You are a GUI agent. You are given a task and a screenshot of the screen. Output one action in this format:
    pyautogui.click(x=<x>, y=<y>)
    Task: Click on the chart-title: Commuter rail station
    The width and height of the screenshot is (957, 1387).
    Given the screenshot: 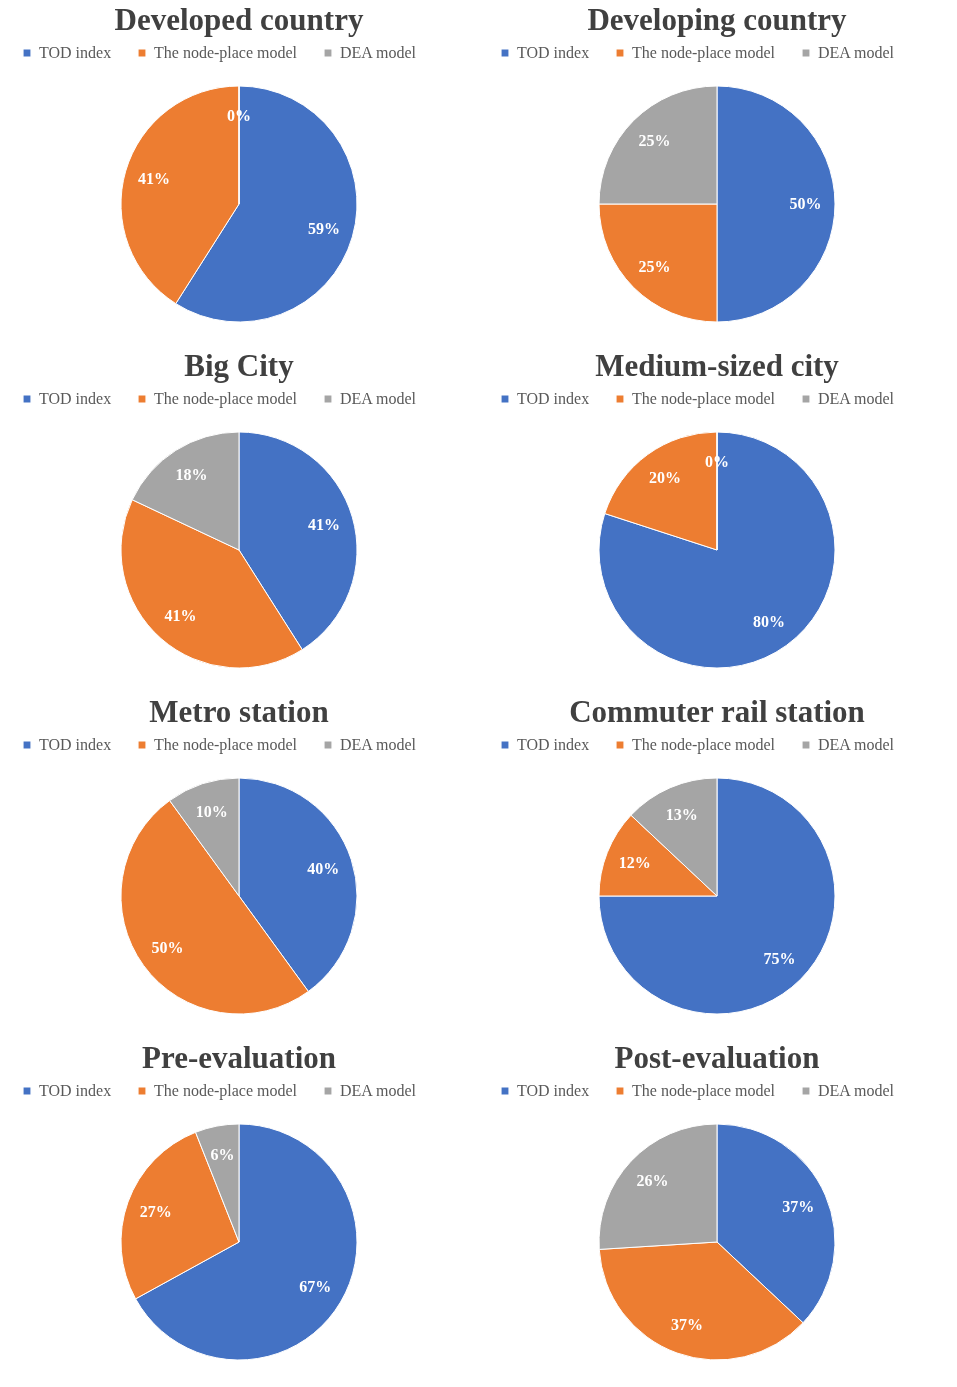 What is the action you would take?
    pyautogui.click(x=717, y=711)
    